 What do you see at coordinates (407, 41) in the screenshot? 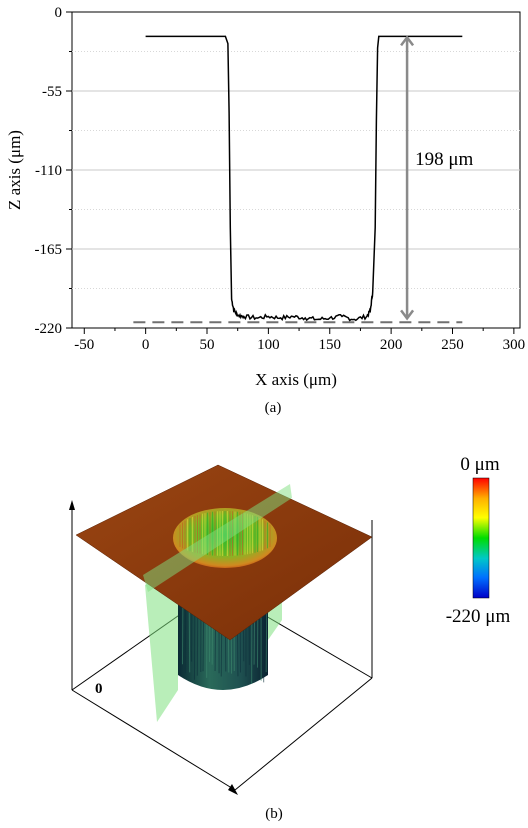
I see `depth-arrow-head-top` at bounding box center [407, 41].